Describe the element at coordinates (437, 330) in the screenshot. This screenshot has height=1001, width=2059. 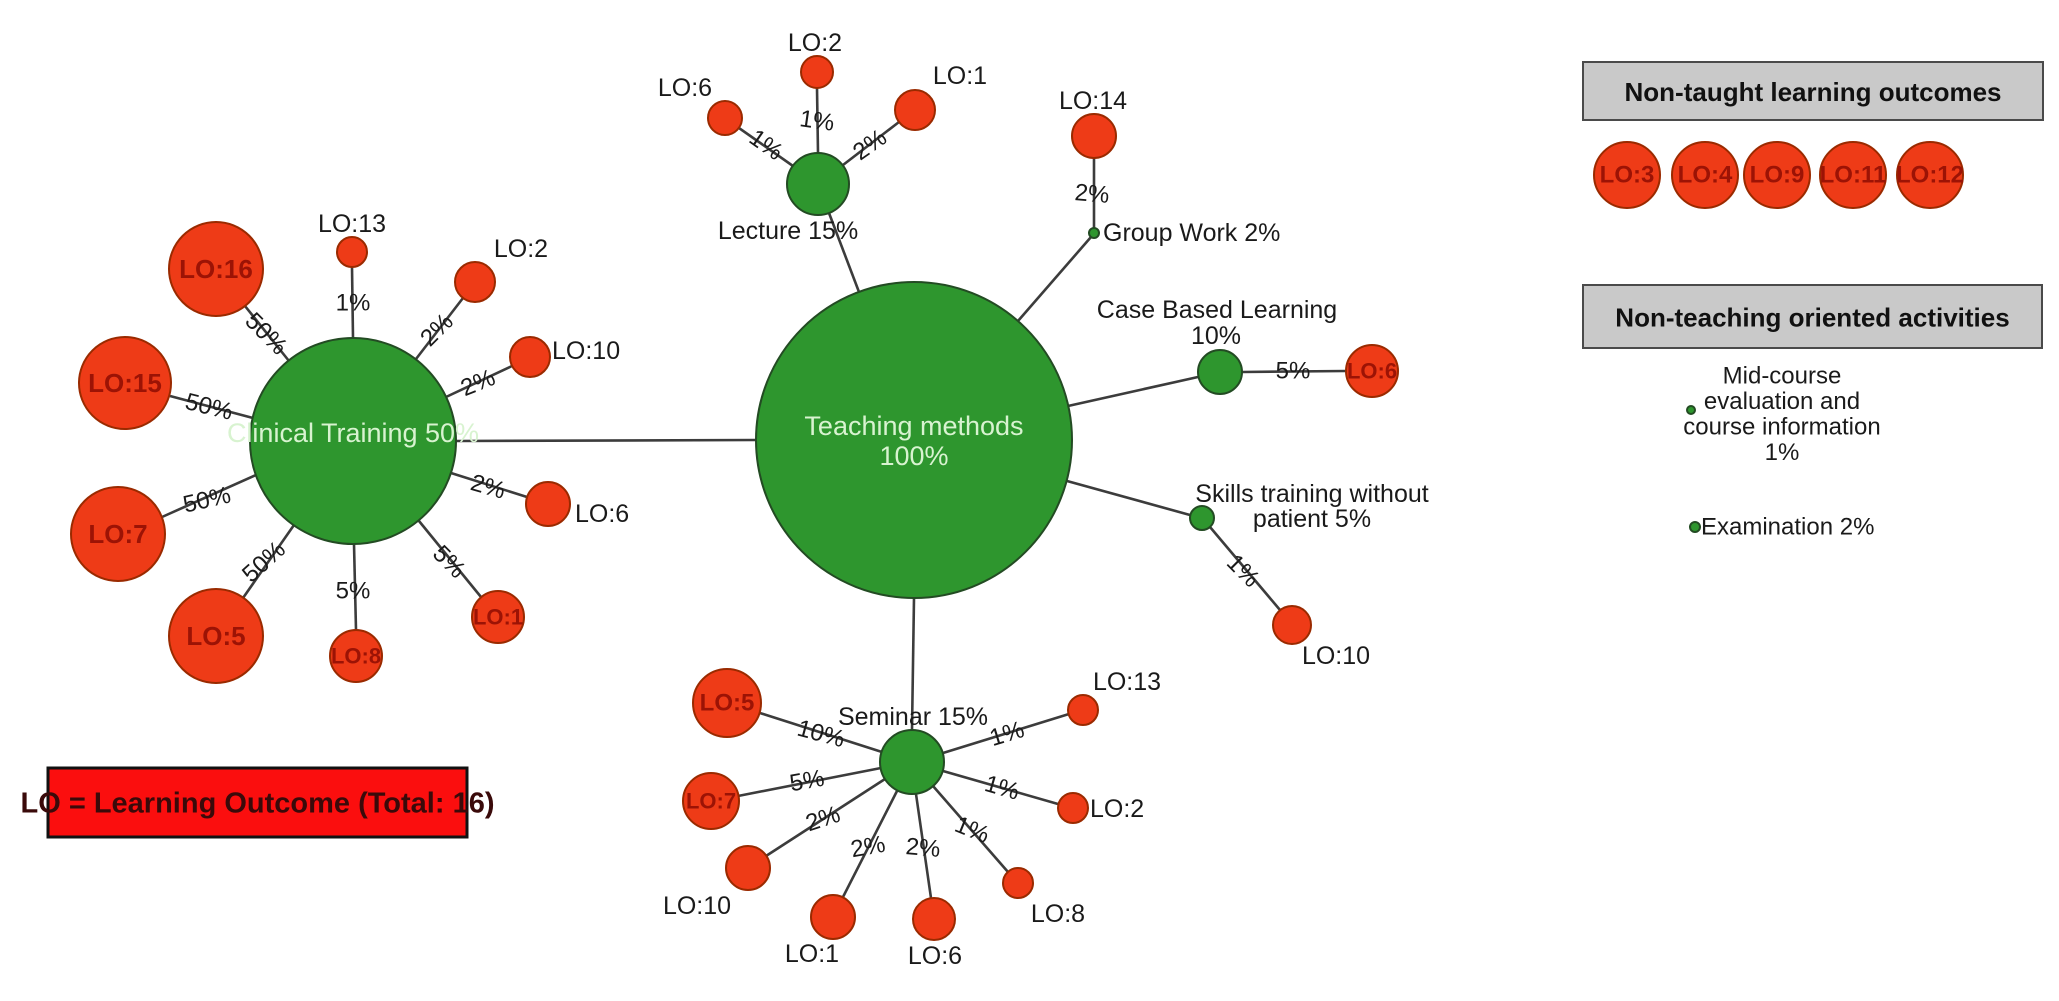
I see `edge-label-clinical-lo2: 2%` at that location.